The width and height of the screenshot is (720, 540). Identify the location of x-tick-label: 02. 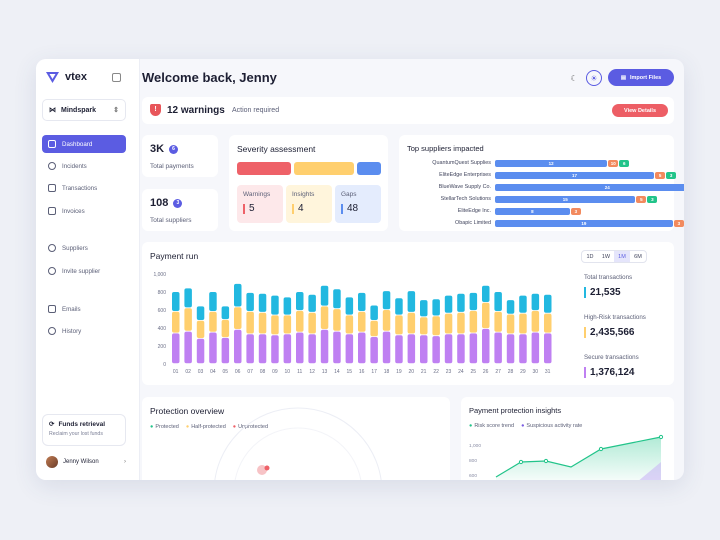
(188, 372).